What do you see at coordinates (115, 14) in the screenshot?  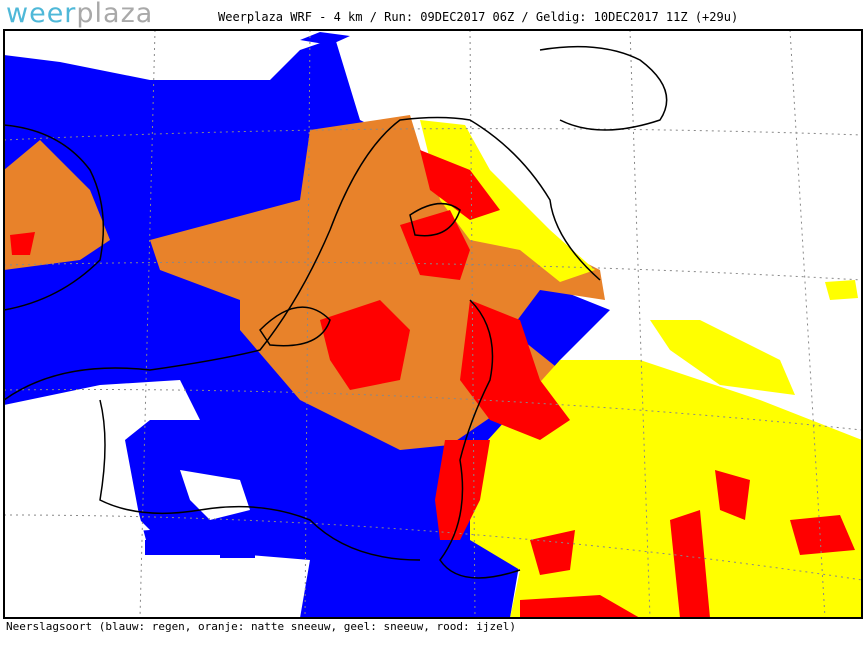 I see `logo-part: plaza` at bounding box center [115, 14].